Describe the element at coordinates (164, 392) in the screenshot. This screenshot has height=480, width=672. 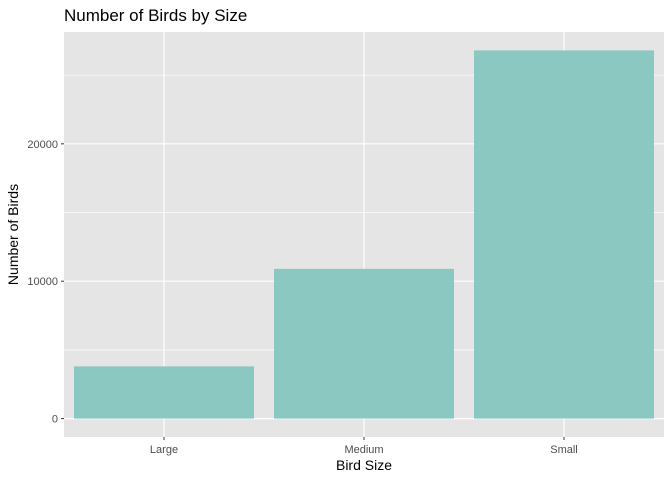
I see `bar-large` at that location.